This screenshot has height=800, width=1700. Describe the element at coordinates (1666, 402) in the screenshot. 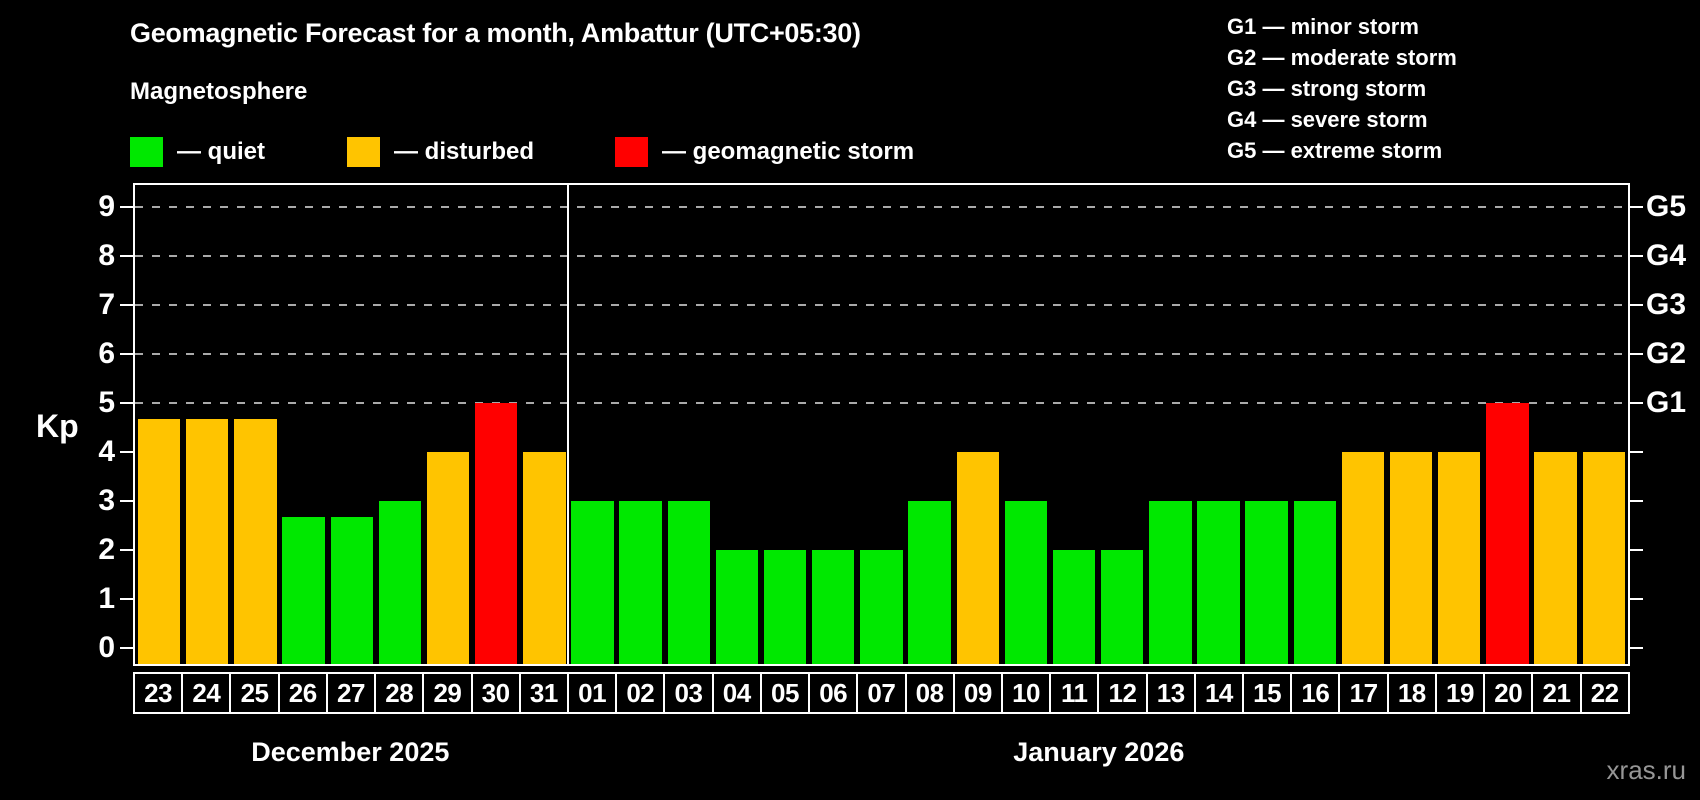

I see `g-axis-label-g1: G1` at that location.